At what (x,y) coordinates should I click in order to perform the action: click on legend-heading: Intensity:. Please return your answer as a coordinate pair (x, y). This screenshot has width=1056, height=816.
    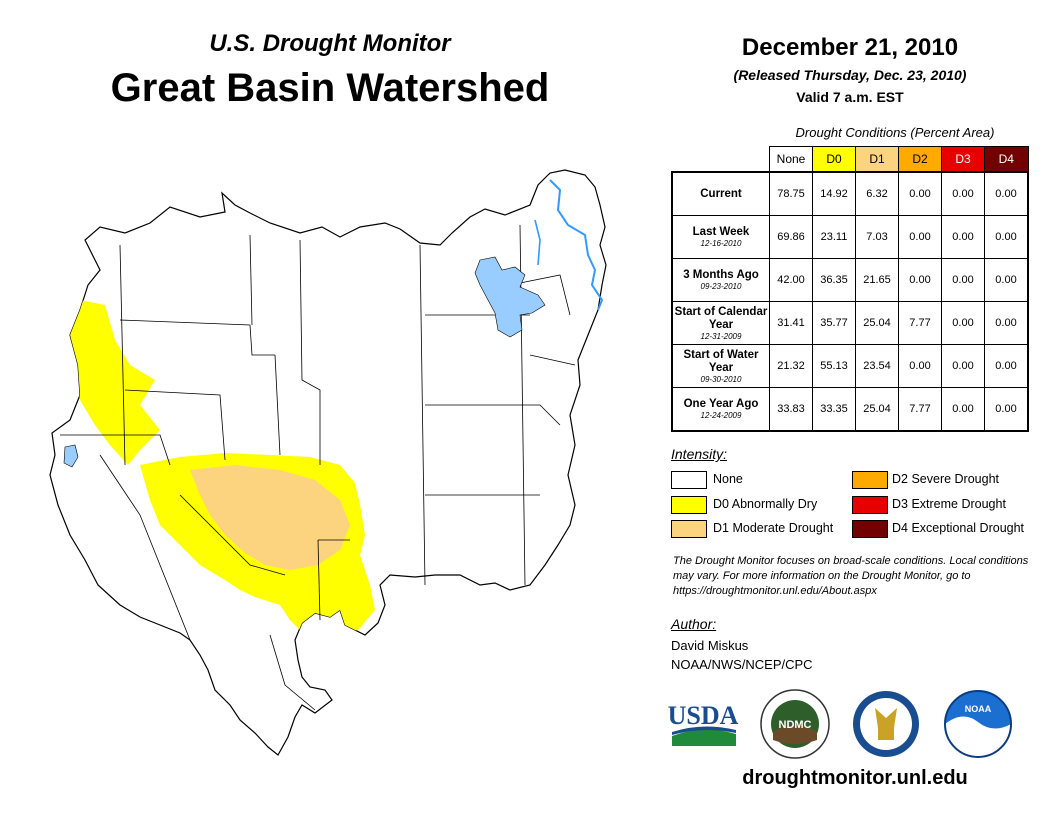
    Looking at the image, I should click on (699, 454).